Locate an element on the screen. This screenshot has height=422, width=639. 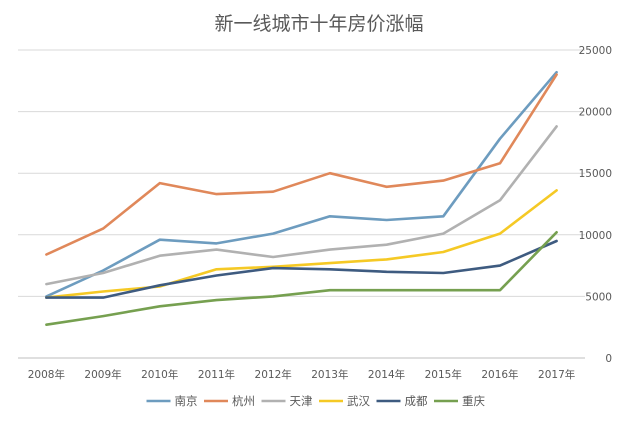
y-axis-ticks: 0 5000 10000 15000 20000 25000 is located at coordinates (595, 205).